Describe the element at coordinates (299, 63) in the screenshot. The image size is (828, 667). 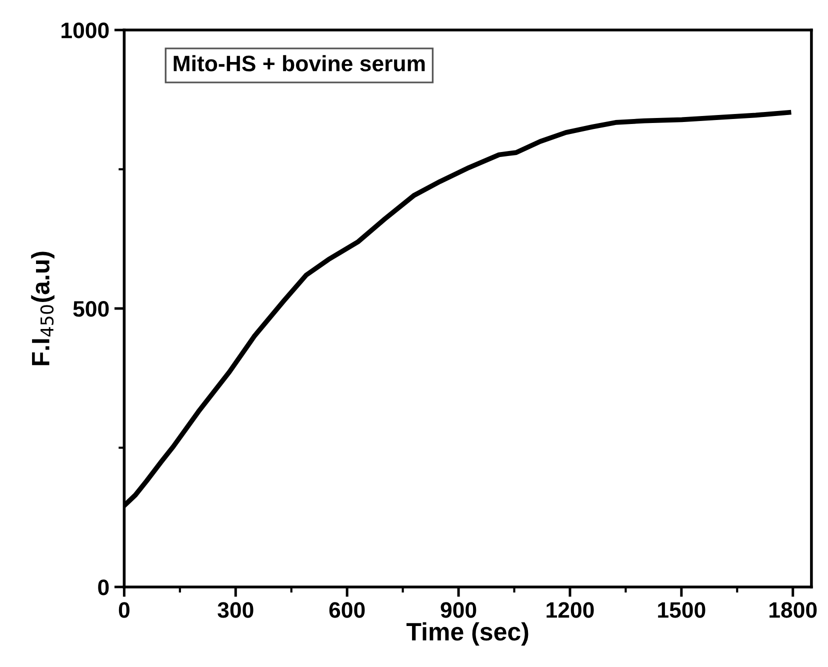
I see `annotation: Mito-HS + bovine serum` at that location.